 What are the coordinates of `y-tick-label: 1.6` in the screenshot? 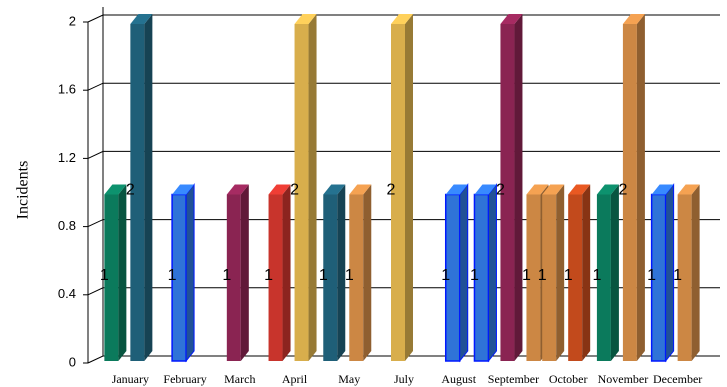 It's located at (67, 89).